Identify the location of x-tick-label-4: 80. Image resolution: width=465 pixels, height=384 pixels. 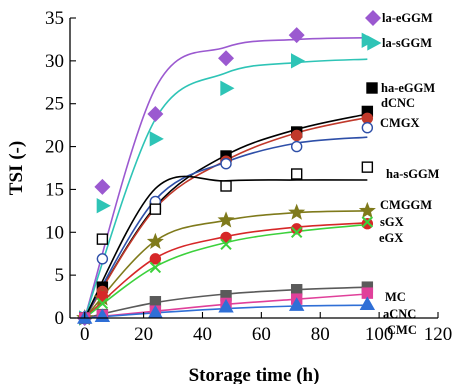
(320, 334).